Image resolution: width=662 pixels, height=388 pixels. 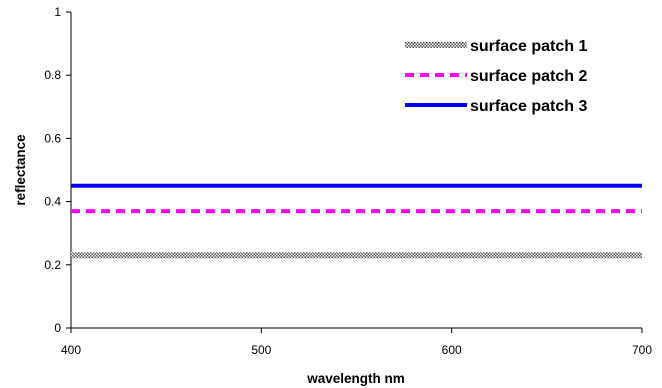 I want to click on x-tick-label: 400, so click(x=71, y=350).